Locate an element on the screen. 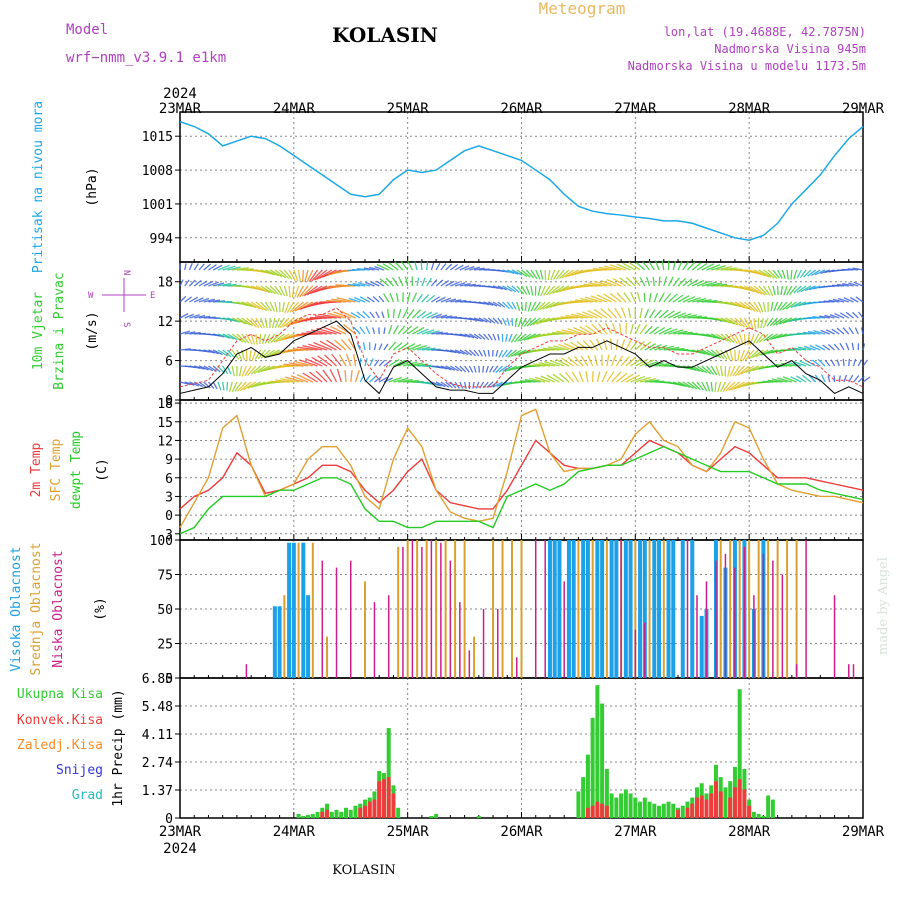 The width and height of the screenshot is (900, 900). x-date-bottom-4: 27MAR is located at coordinates (635, 832).